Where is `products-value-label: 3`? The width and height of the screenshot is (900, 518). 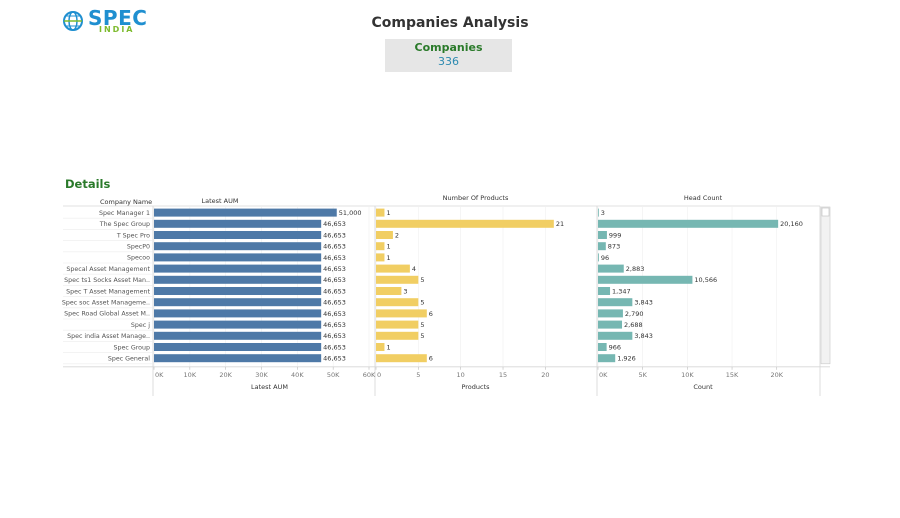 products-value-label: 3 is located at coordinates (405, 291).